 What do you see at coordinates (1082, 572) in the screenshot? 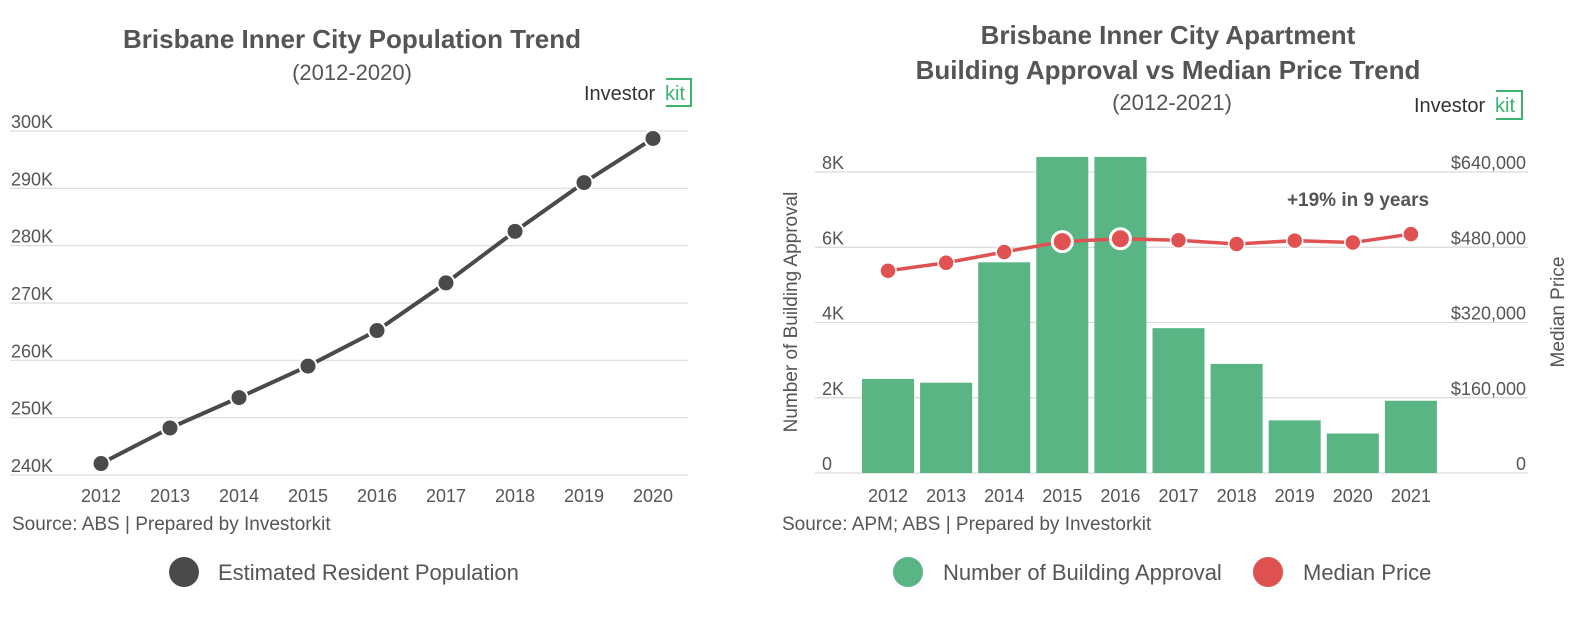
I see `approval-legend-label: Number of Building Approval` at bounding box center [1082, 572].